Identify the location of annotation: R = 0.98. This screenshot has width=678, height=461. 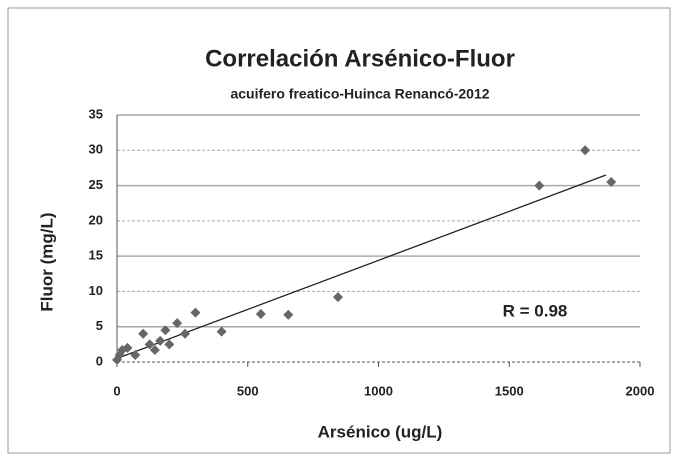
(535, 310).